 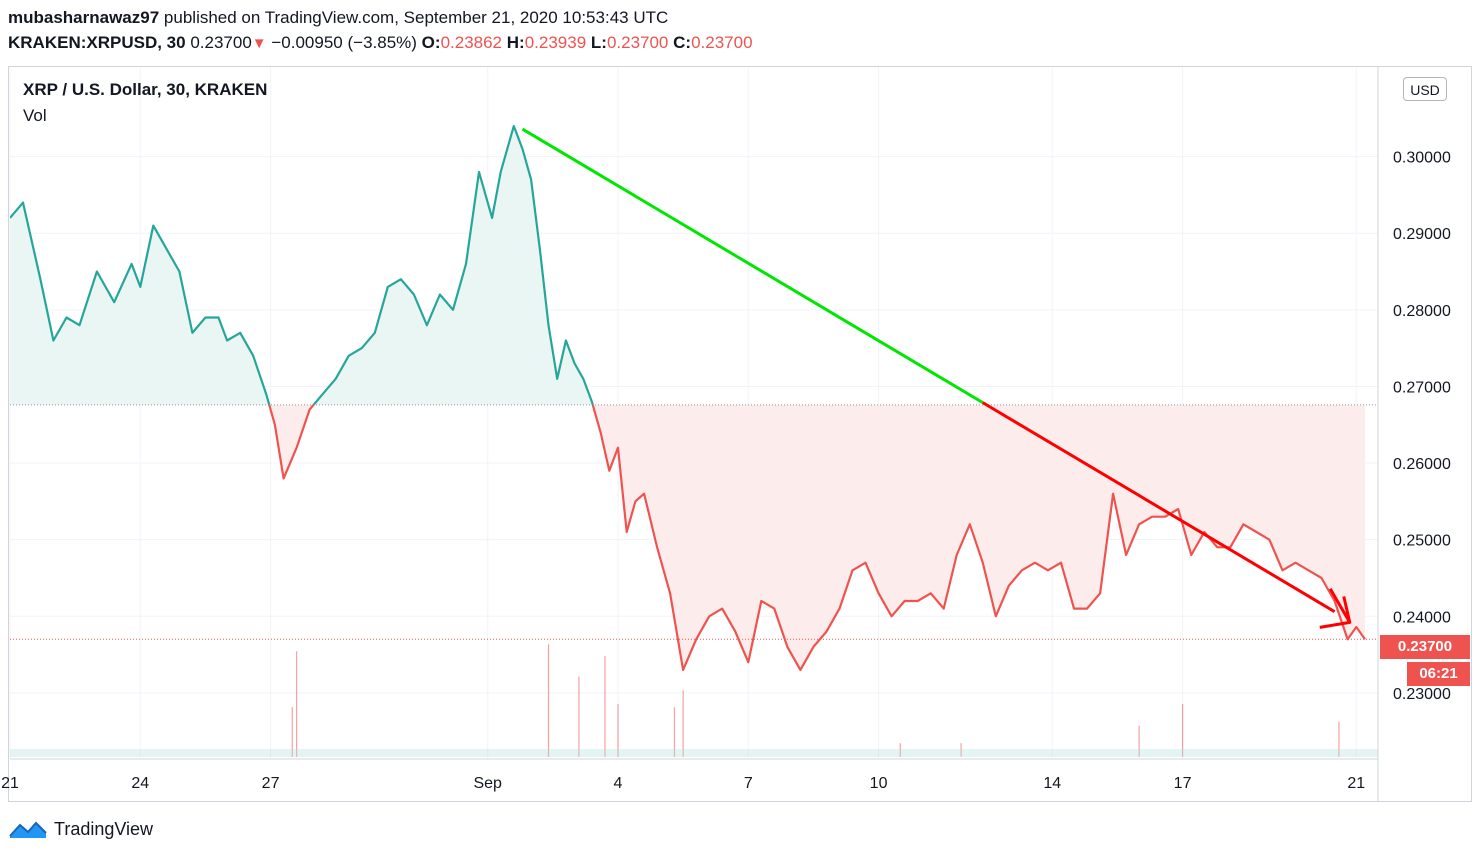 I want to click on last-price: 0.23700, so click(x=221, y=42).